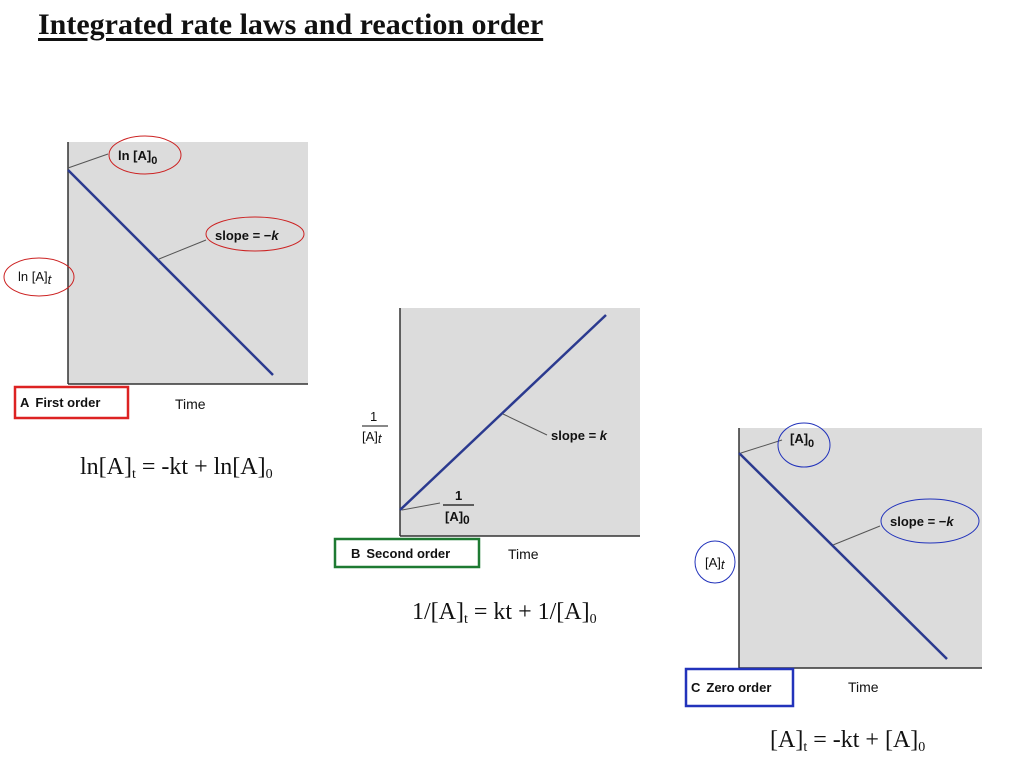 This screenshot has height=768, width=1024. I want to click on slide-title: Integrated rate laws and reaction order, so click(291, 24).